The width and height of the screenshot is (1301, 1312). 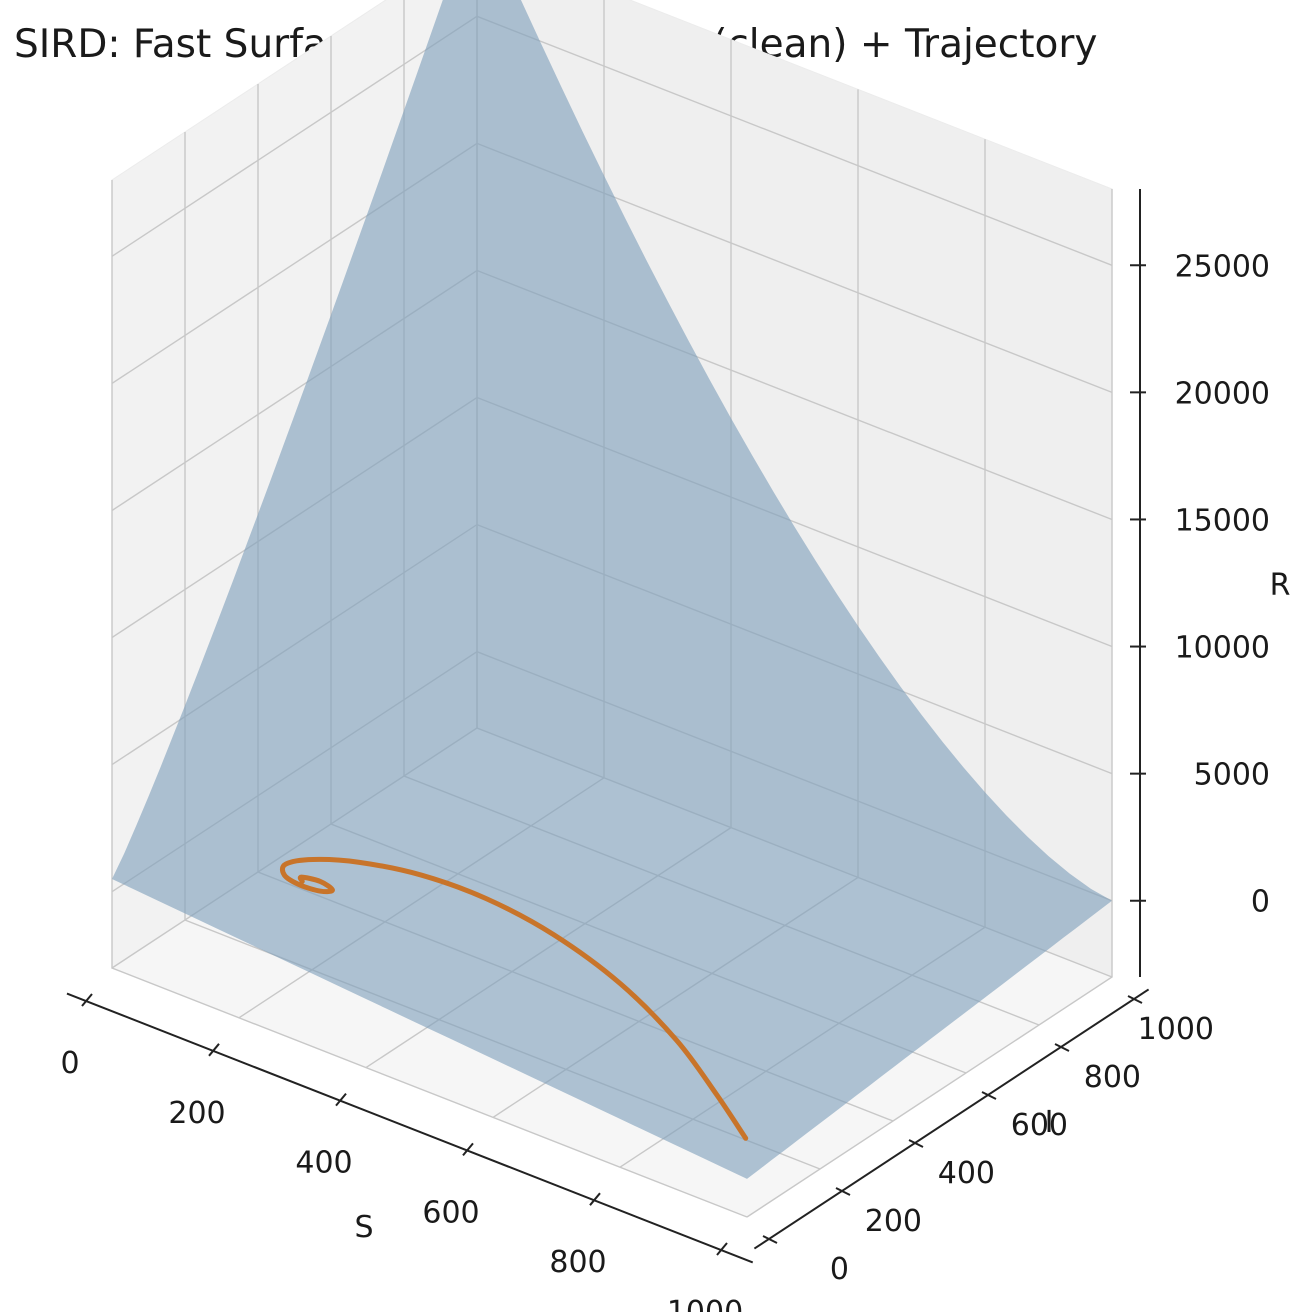 I want to click on s-tick-label: 200, so click(x=196, y=1113).